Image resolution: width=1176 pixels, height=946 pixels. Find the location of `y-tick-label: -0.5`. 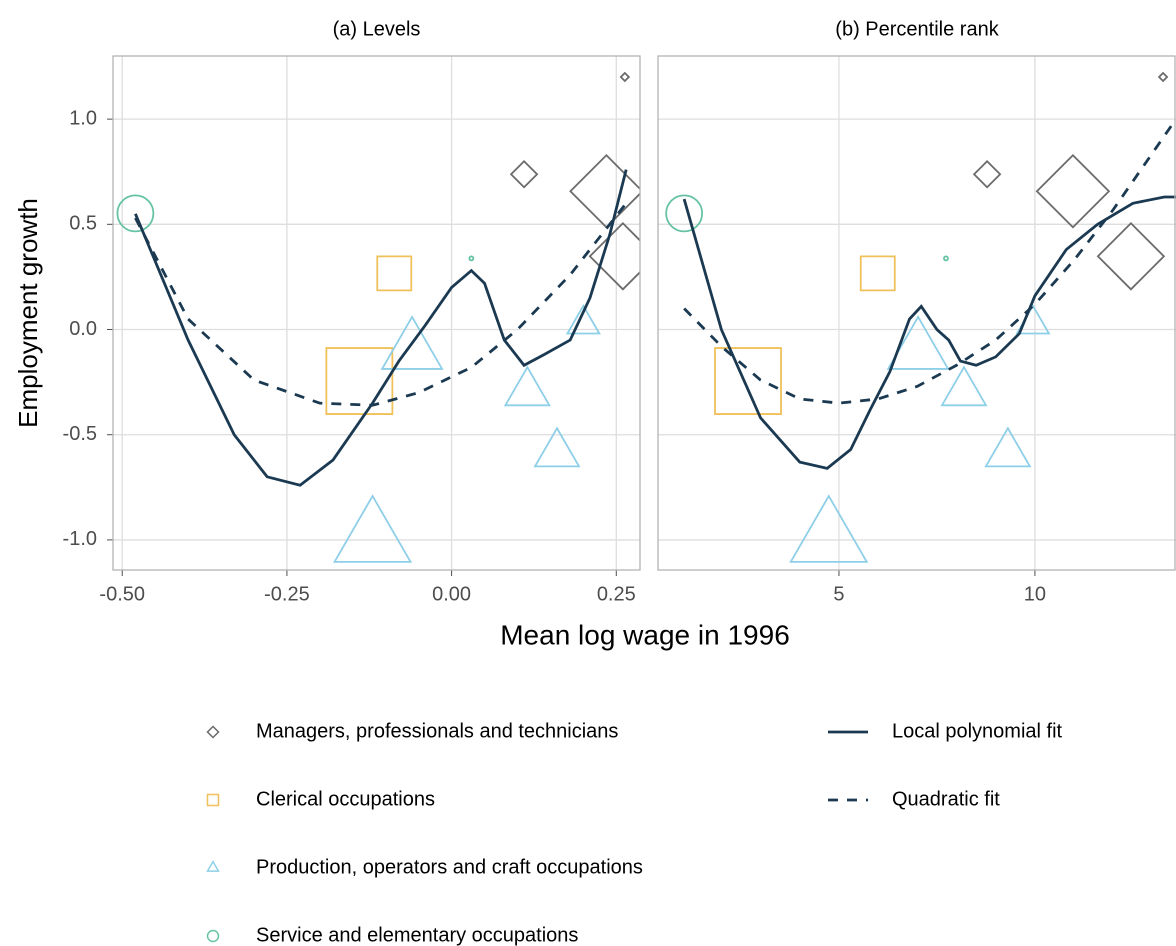

y-tick-label: -0.5 is located at coordinates (80, 434).